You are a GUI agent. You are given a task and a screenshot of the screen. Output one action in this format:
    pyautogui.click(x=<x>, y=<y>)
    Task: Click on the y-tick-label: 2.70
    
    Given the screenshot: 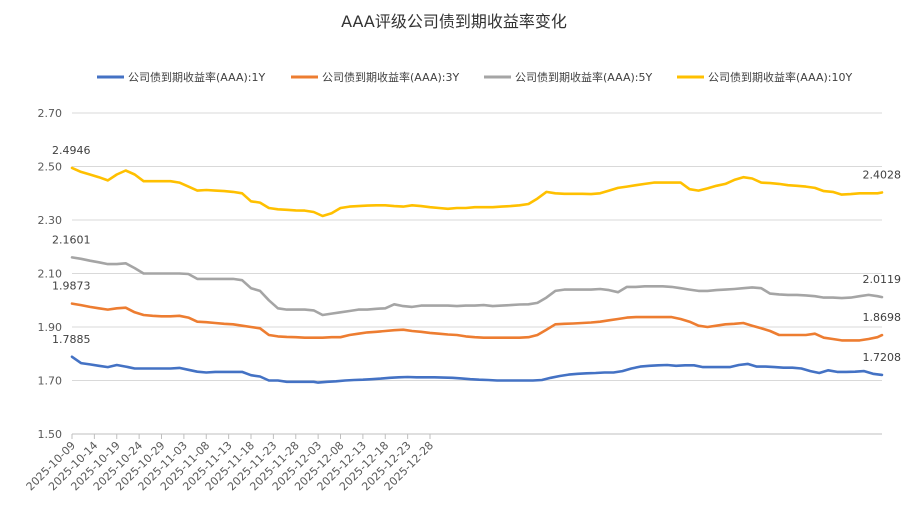 What is the action you would take?
    pyautogui.click(x=50, y=113)
    